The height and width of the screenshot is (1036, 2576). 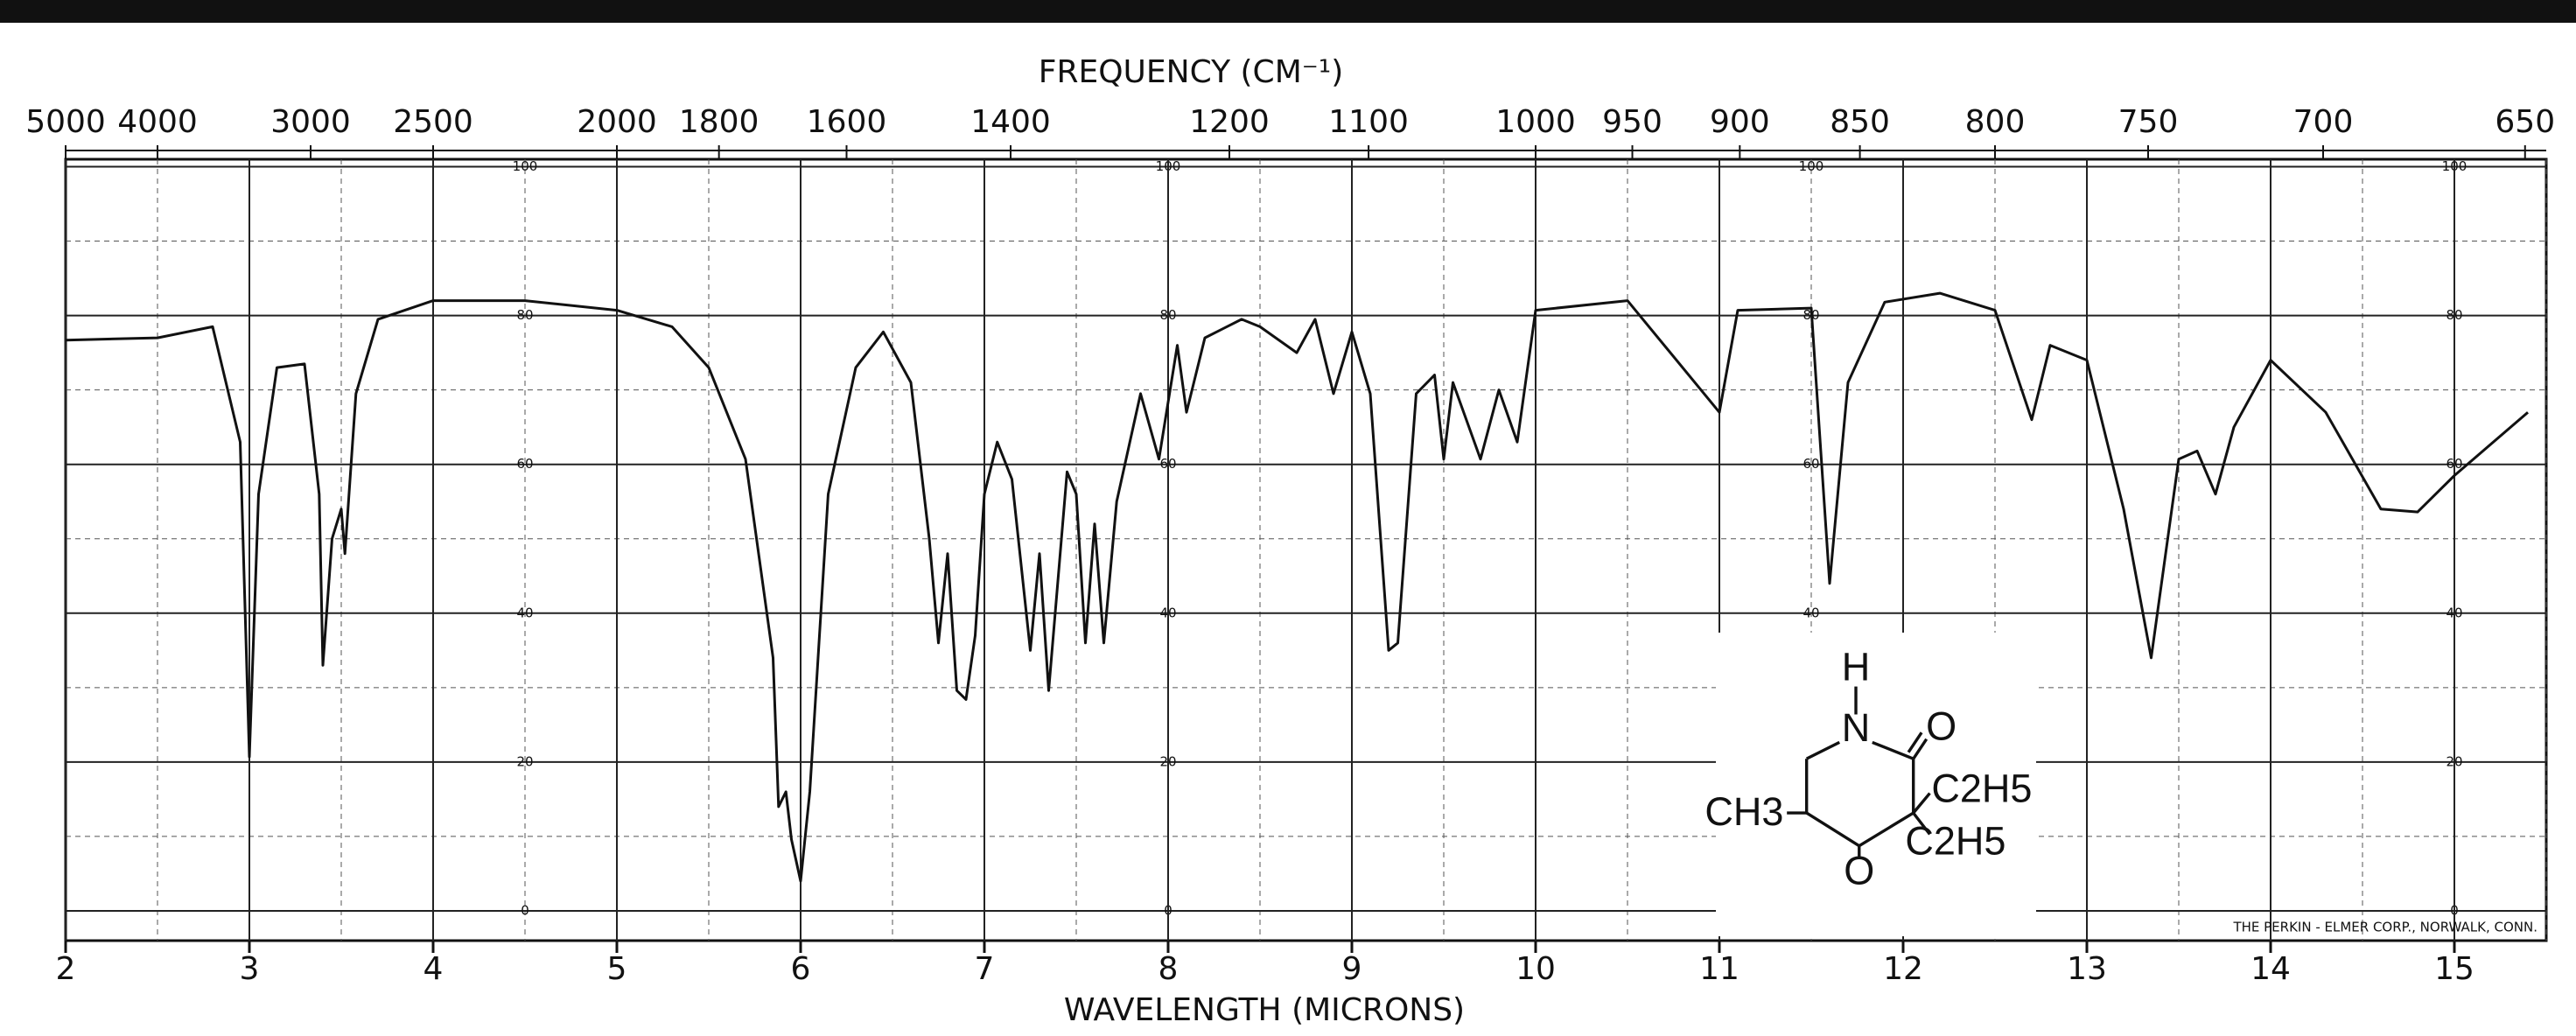 What do you see at coordinates (1740, 122) in the screenshot?
I see `x2-tick-label: 900` at bounding box center [1740, 122].